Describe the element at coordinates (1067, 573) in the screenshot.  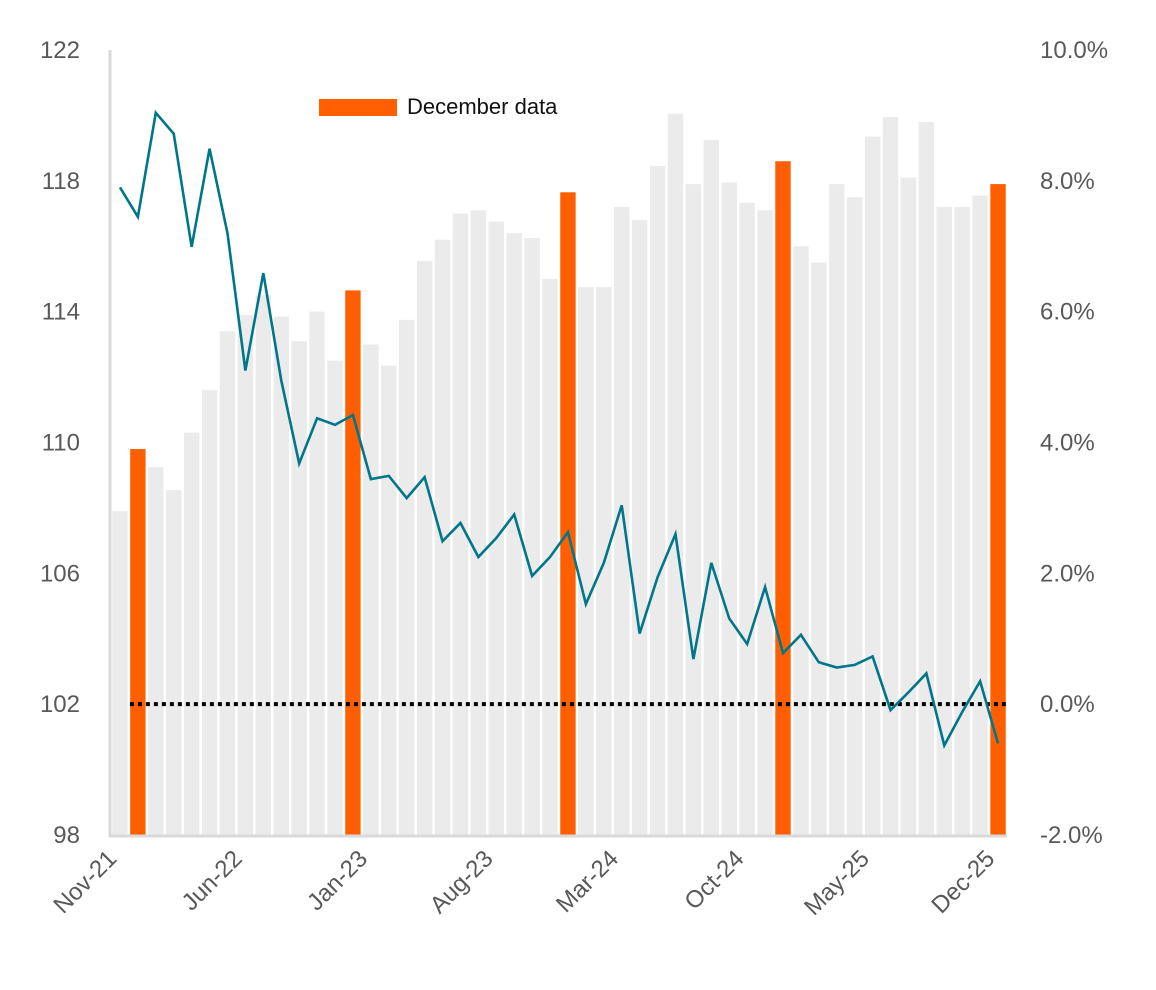
I see `right-tick-label: 2.0%` at that location.